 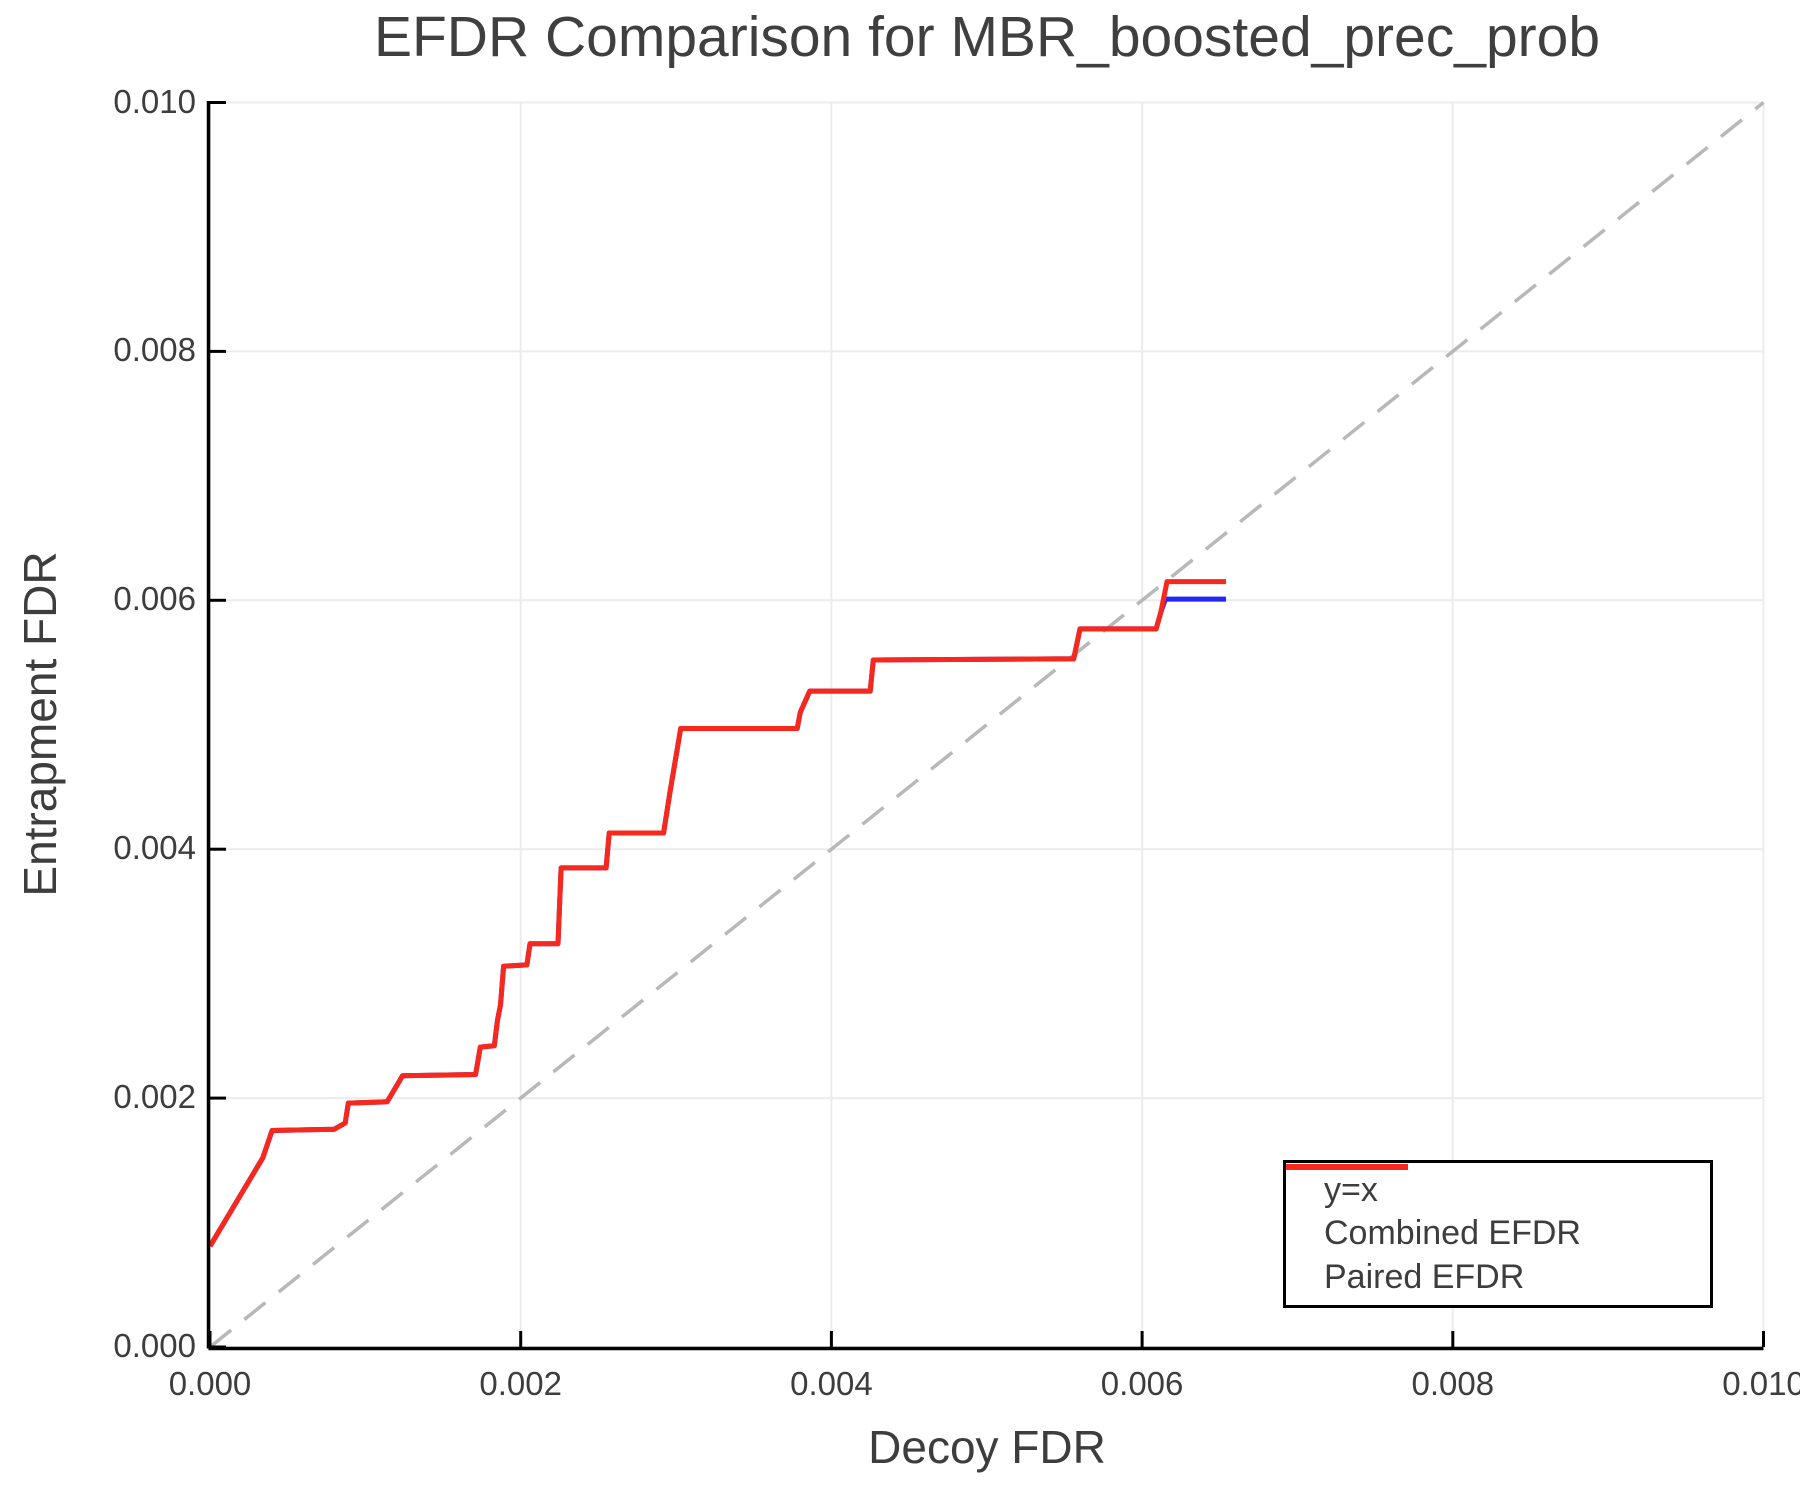 I want to click on legend-label-combined-efdr: Combined EFDR, so click(x=1452, y=1233).